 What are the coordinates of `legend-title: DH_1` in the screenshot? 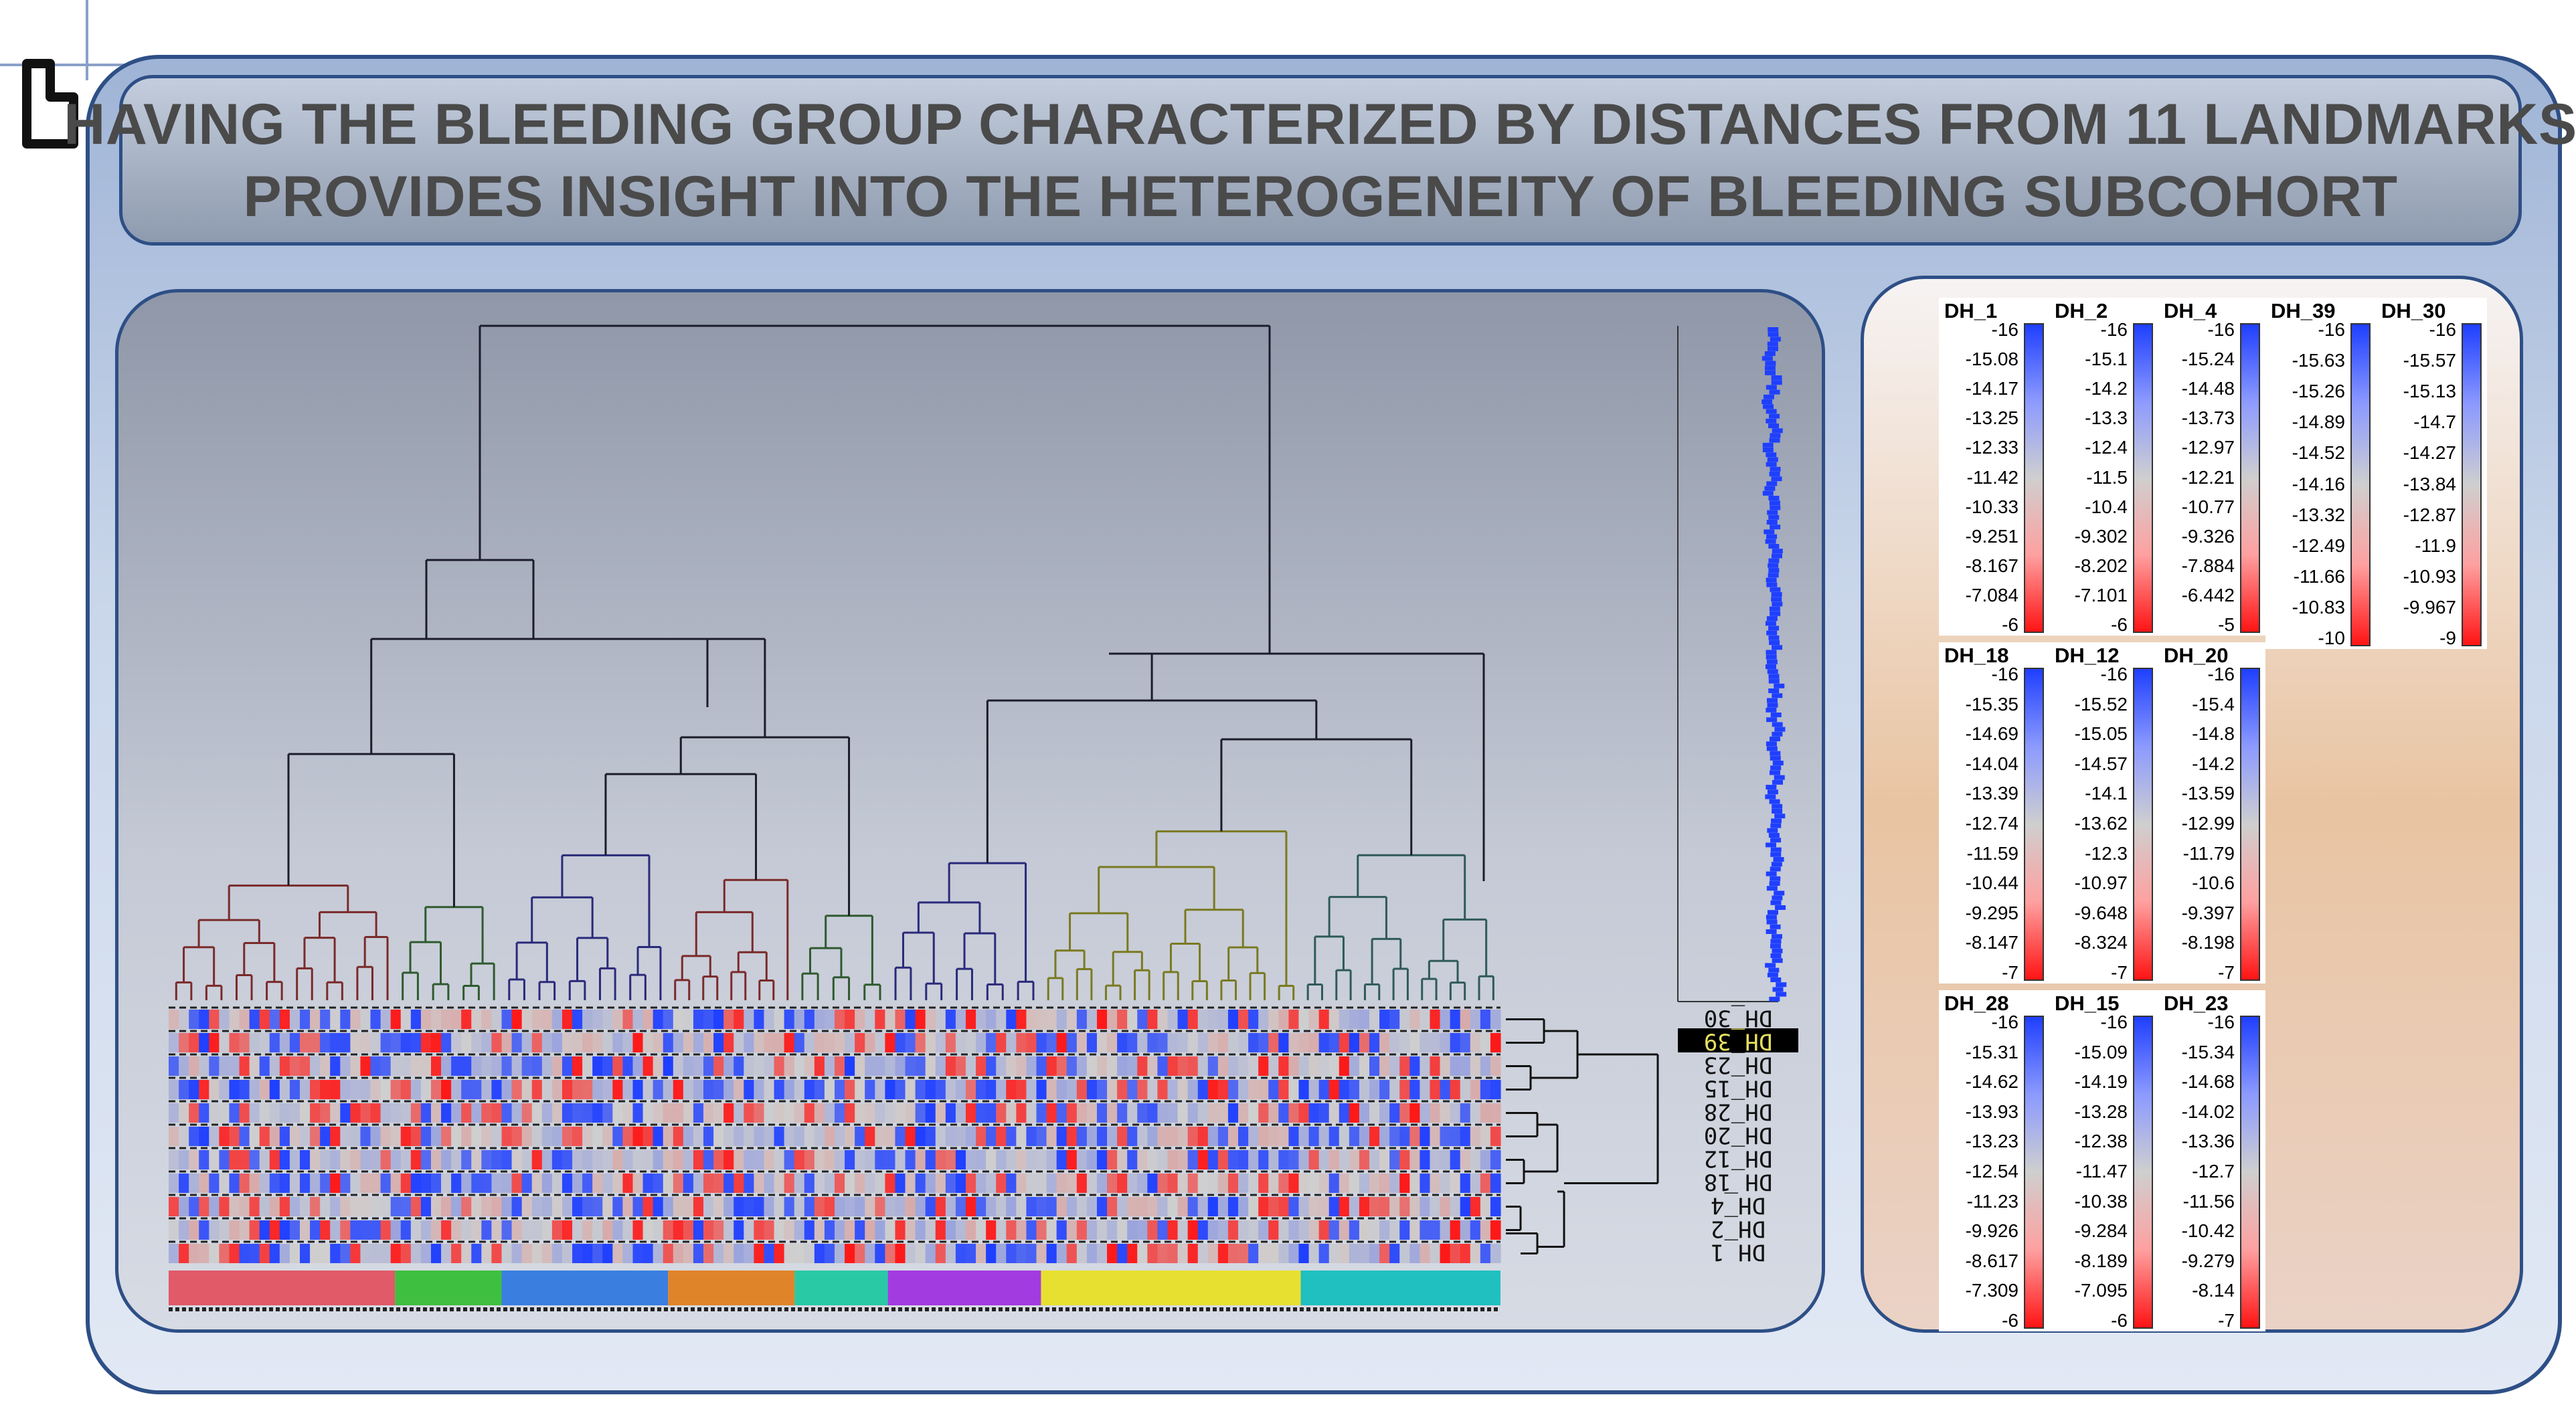 It's located at (1971, 310).